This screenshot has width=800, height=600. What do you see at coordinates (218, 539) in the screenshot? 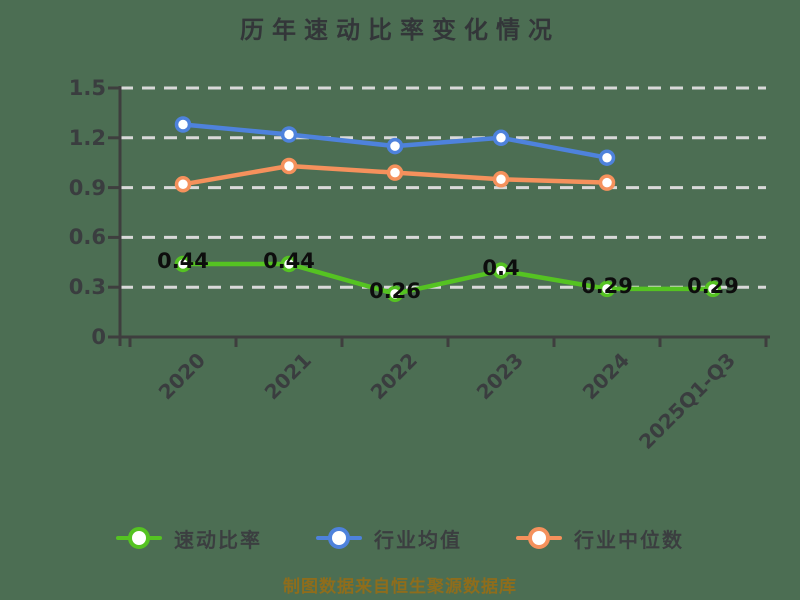
I see `legend-label-quick-ratio: 速动比率` at bounding box center [218, 539].